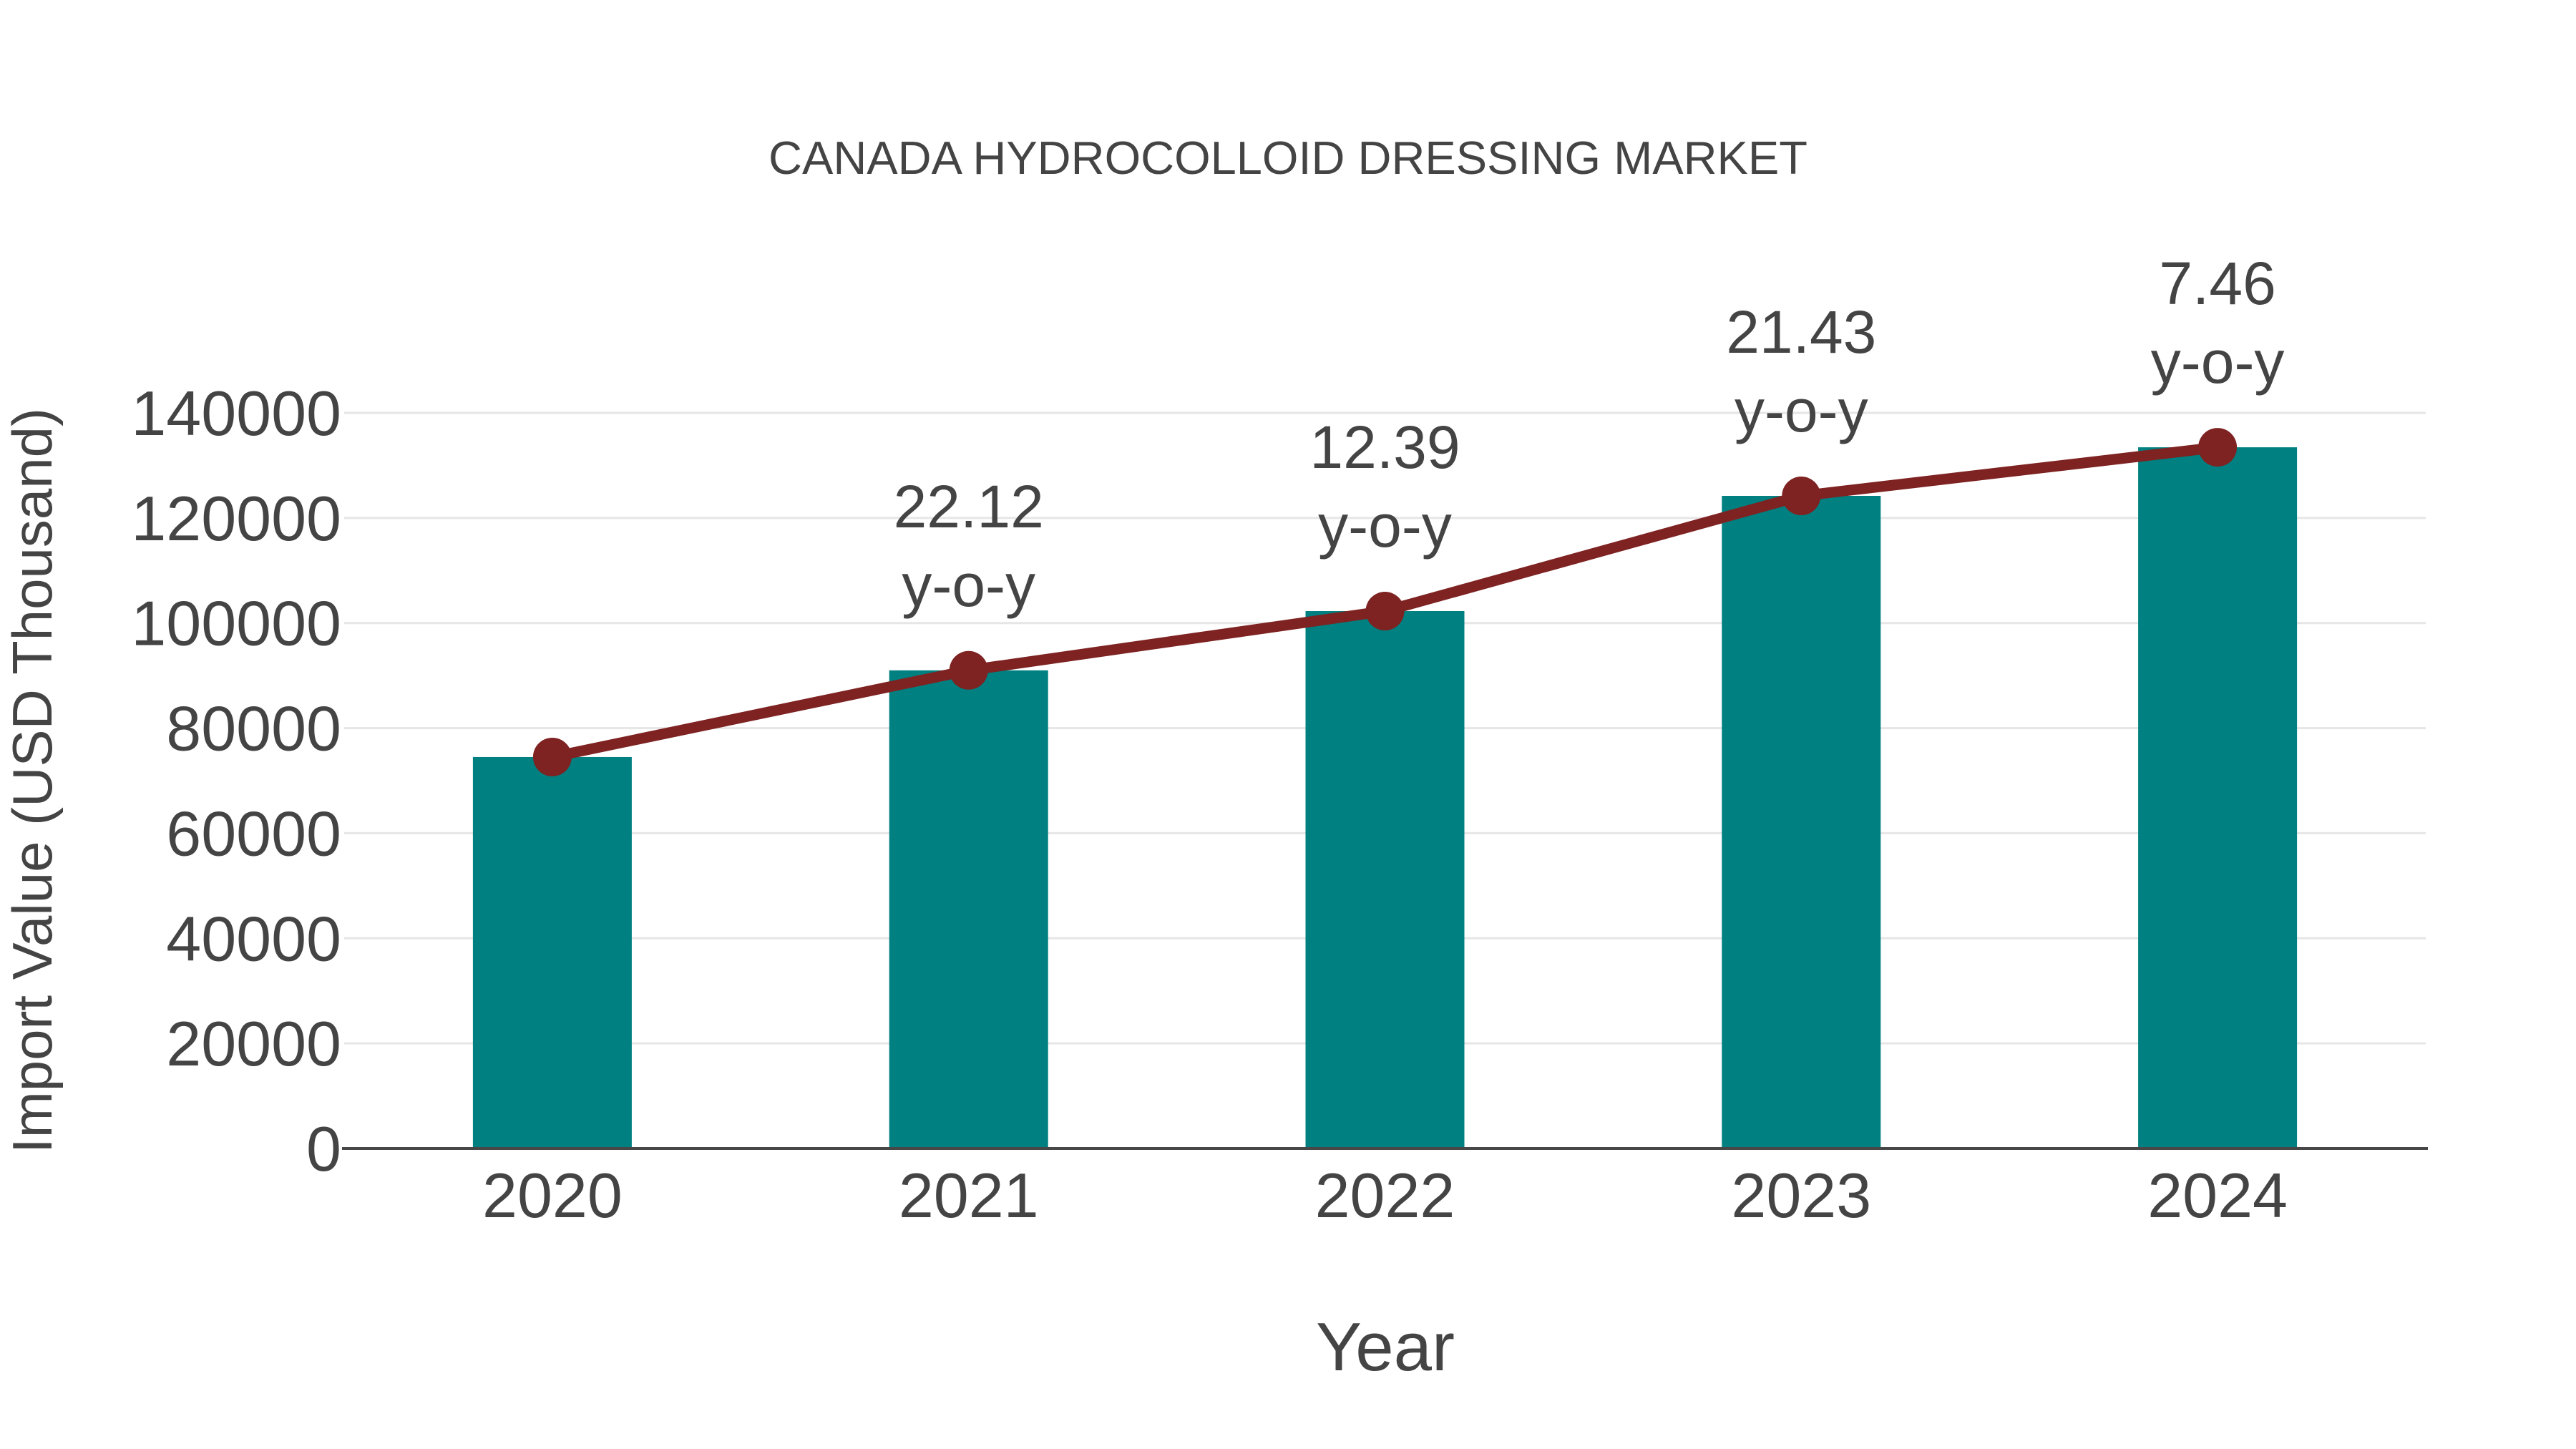 This screenshot has height=1449, width=2576. What do you see at coordinates (1801, 332) in the screenshot?
I see `annotation-value-2023: 21.43` at bounding box center [1801, 332].